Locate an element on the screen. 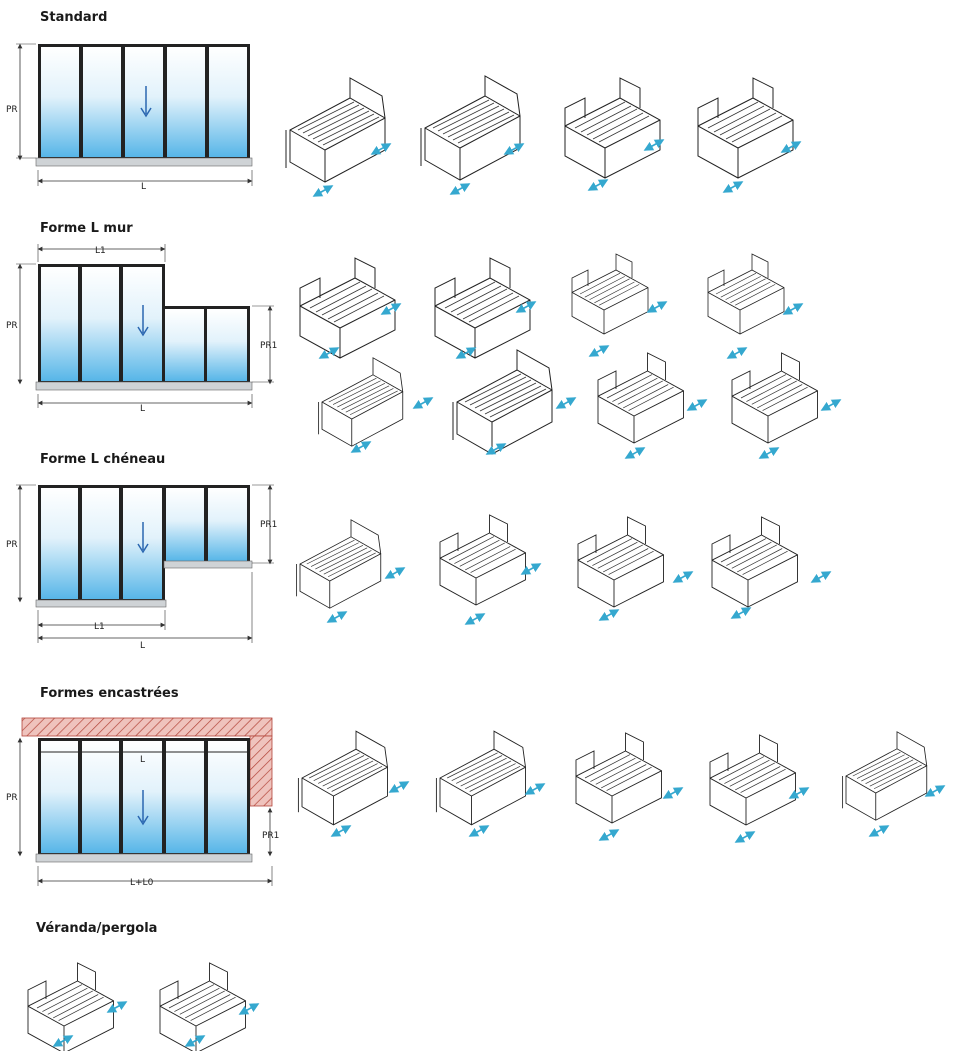  encastrees-variants is located at coordinates (620, 786).